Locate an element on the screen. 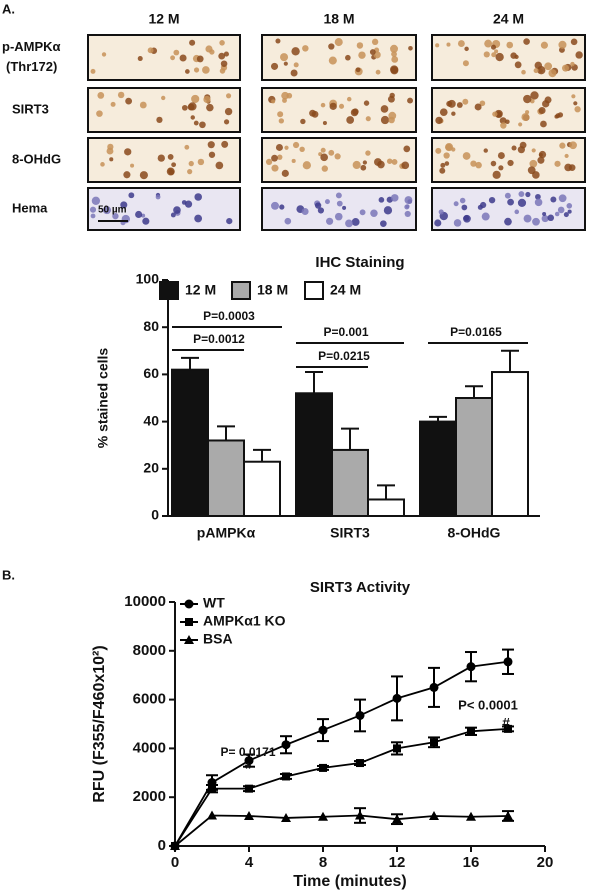 The height and width of the screenshot is (892, 600). y-tick-label: 0 is located at coordinates (162, 845).